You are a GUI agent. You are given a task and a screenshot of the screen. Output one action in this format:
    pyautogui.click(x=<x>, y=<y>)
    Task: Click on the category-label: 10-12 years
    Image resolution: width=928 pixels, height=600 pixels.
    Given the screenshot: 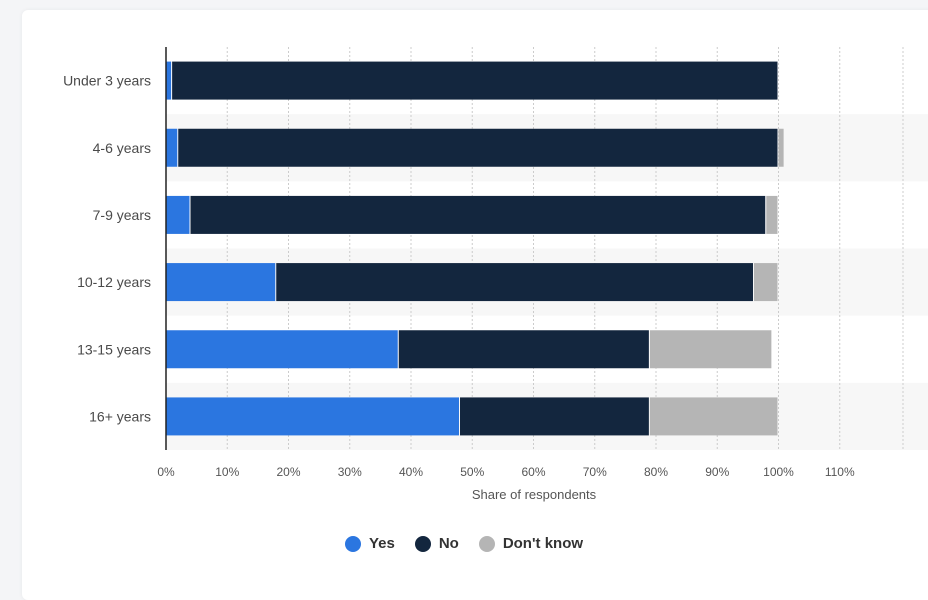 What is the action you would take?
    pyautogui.click(x=114, y=282)
    